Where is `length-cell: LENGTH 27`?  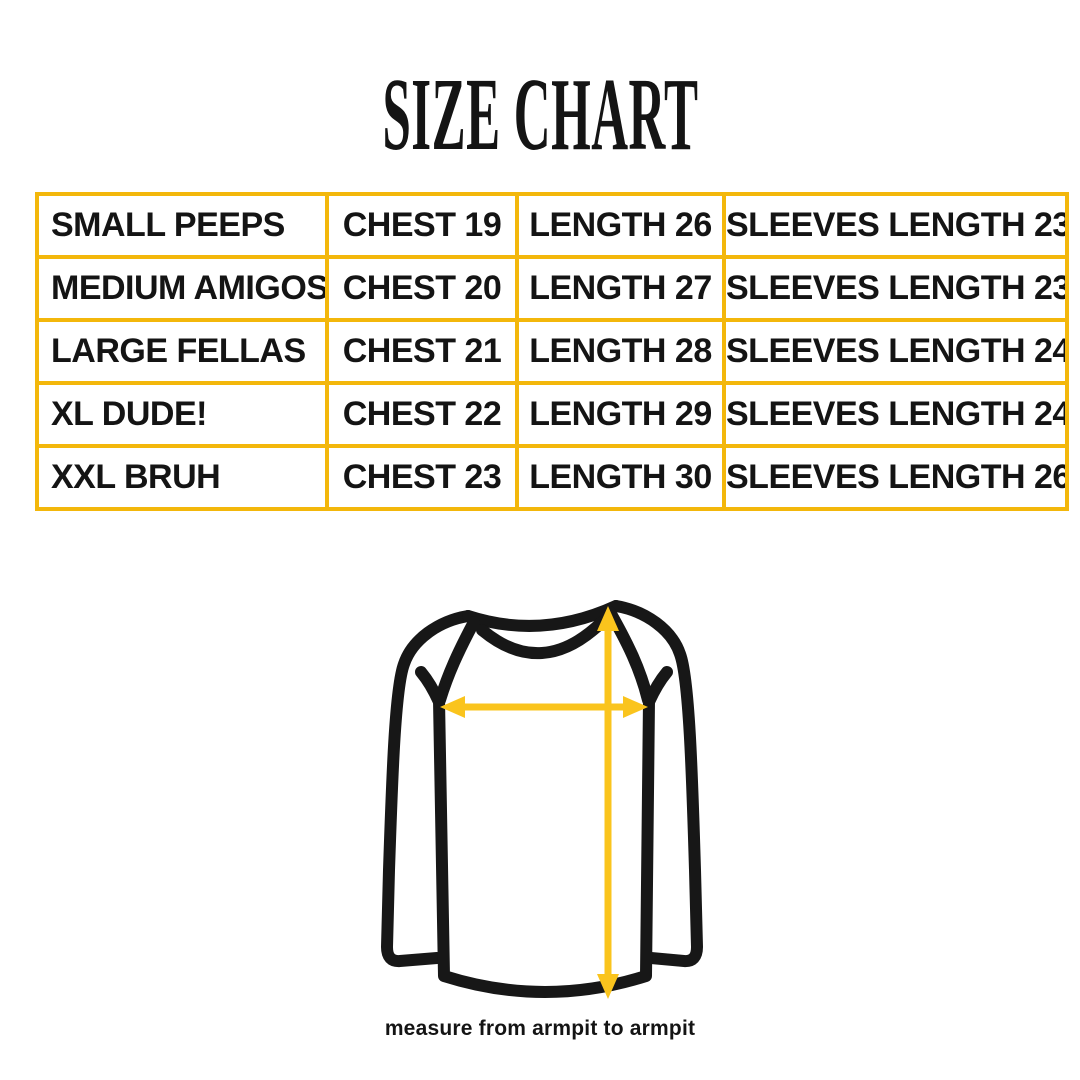 length-cell: LENGTH 27 is located at coordinates (620, 288).